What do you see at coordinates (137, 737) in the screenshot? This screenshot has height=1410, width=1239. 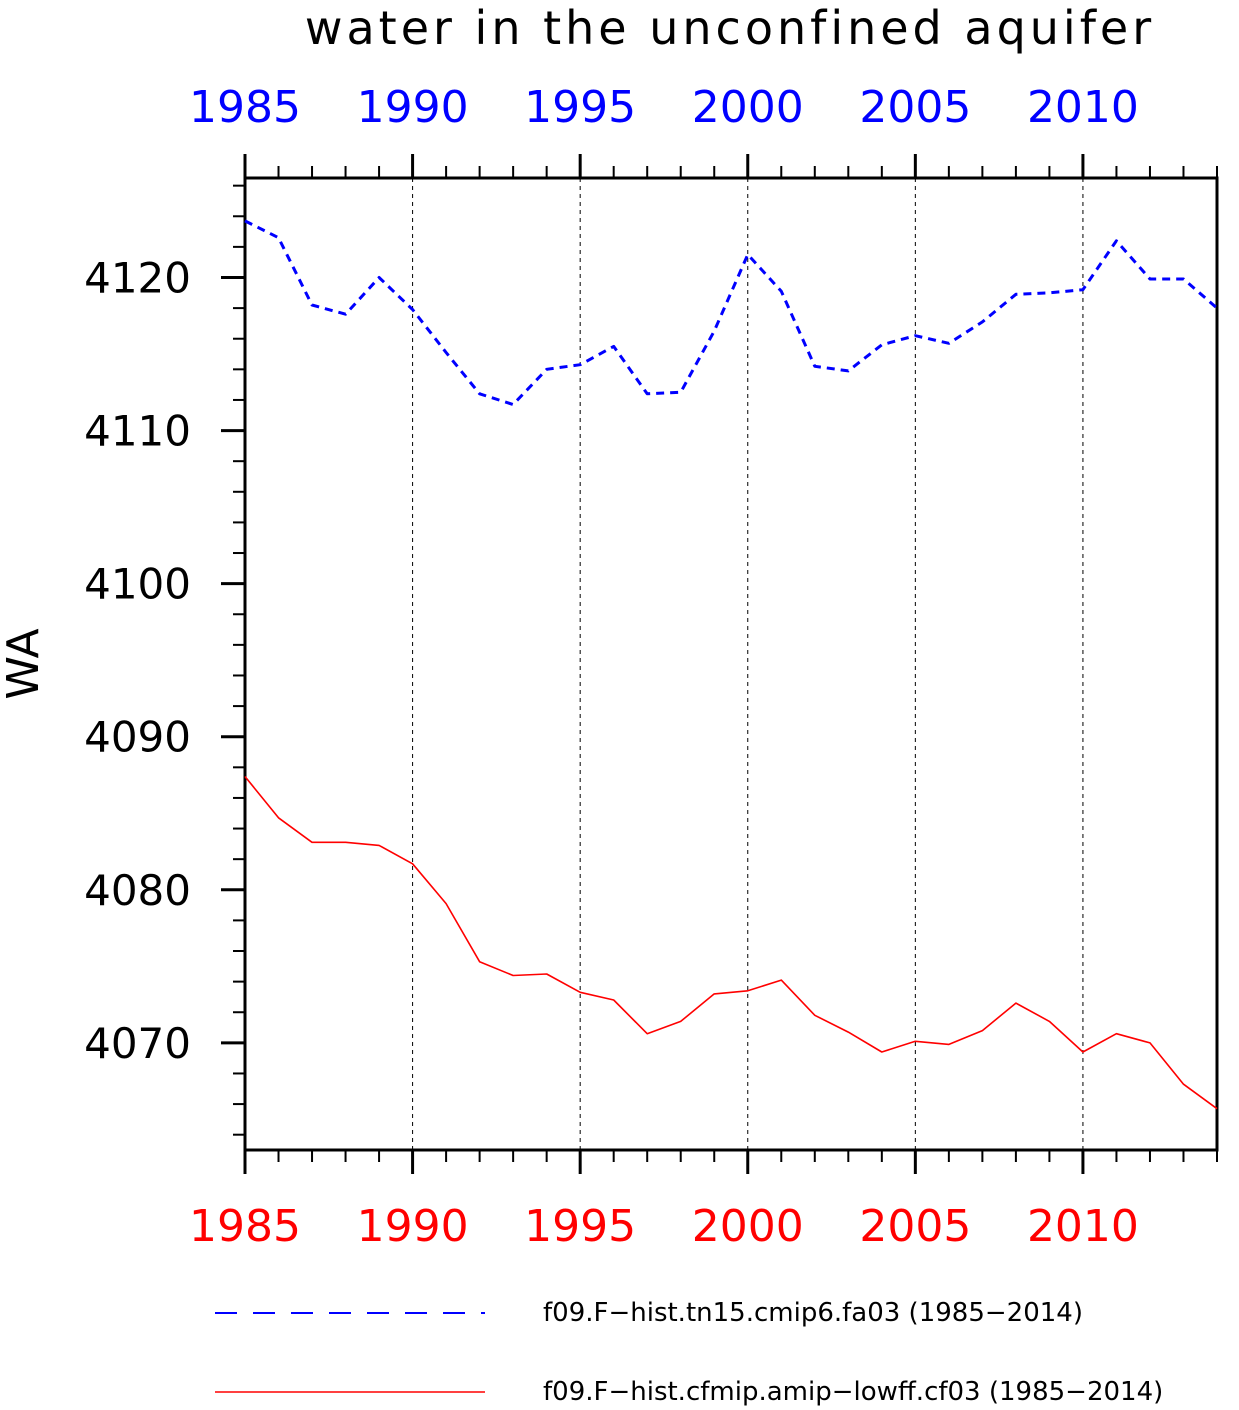 I see `y-tick-label: 4090` at bounding box center [137, 737].